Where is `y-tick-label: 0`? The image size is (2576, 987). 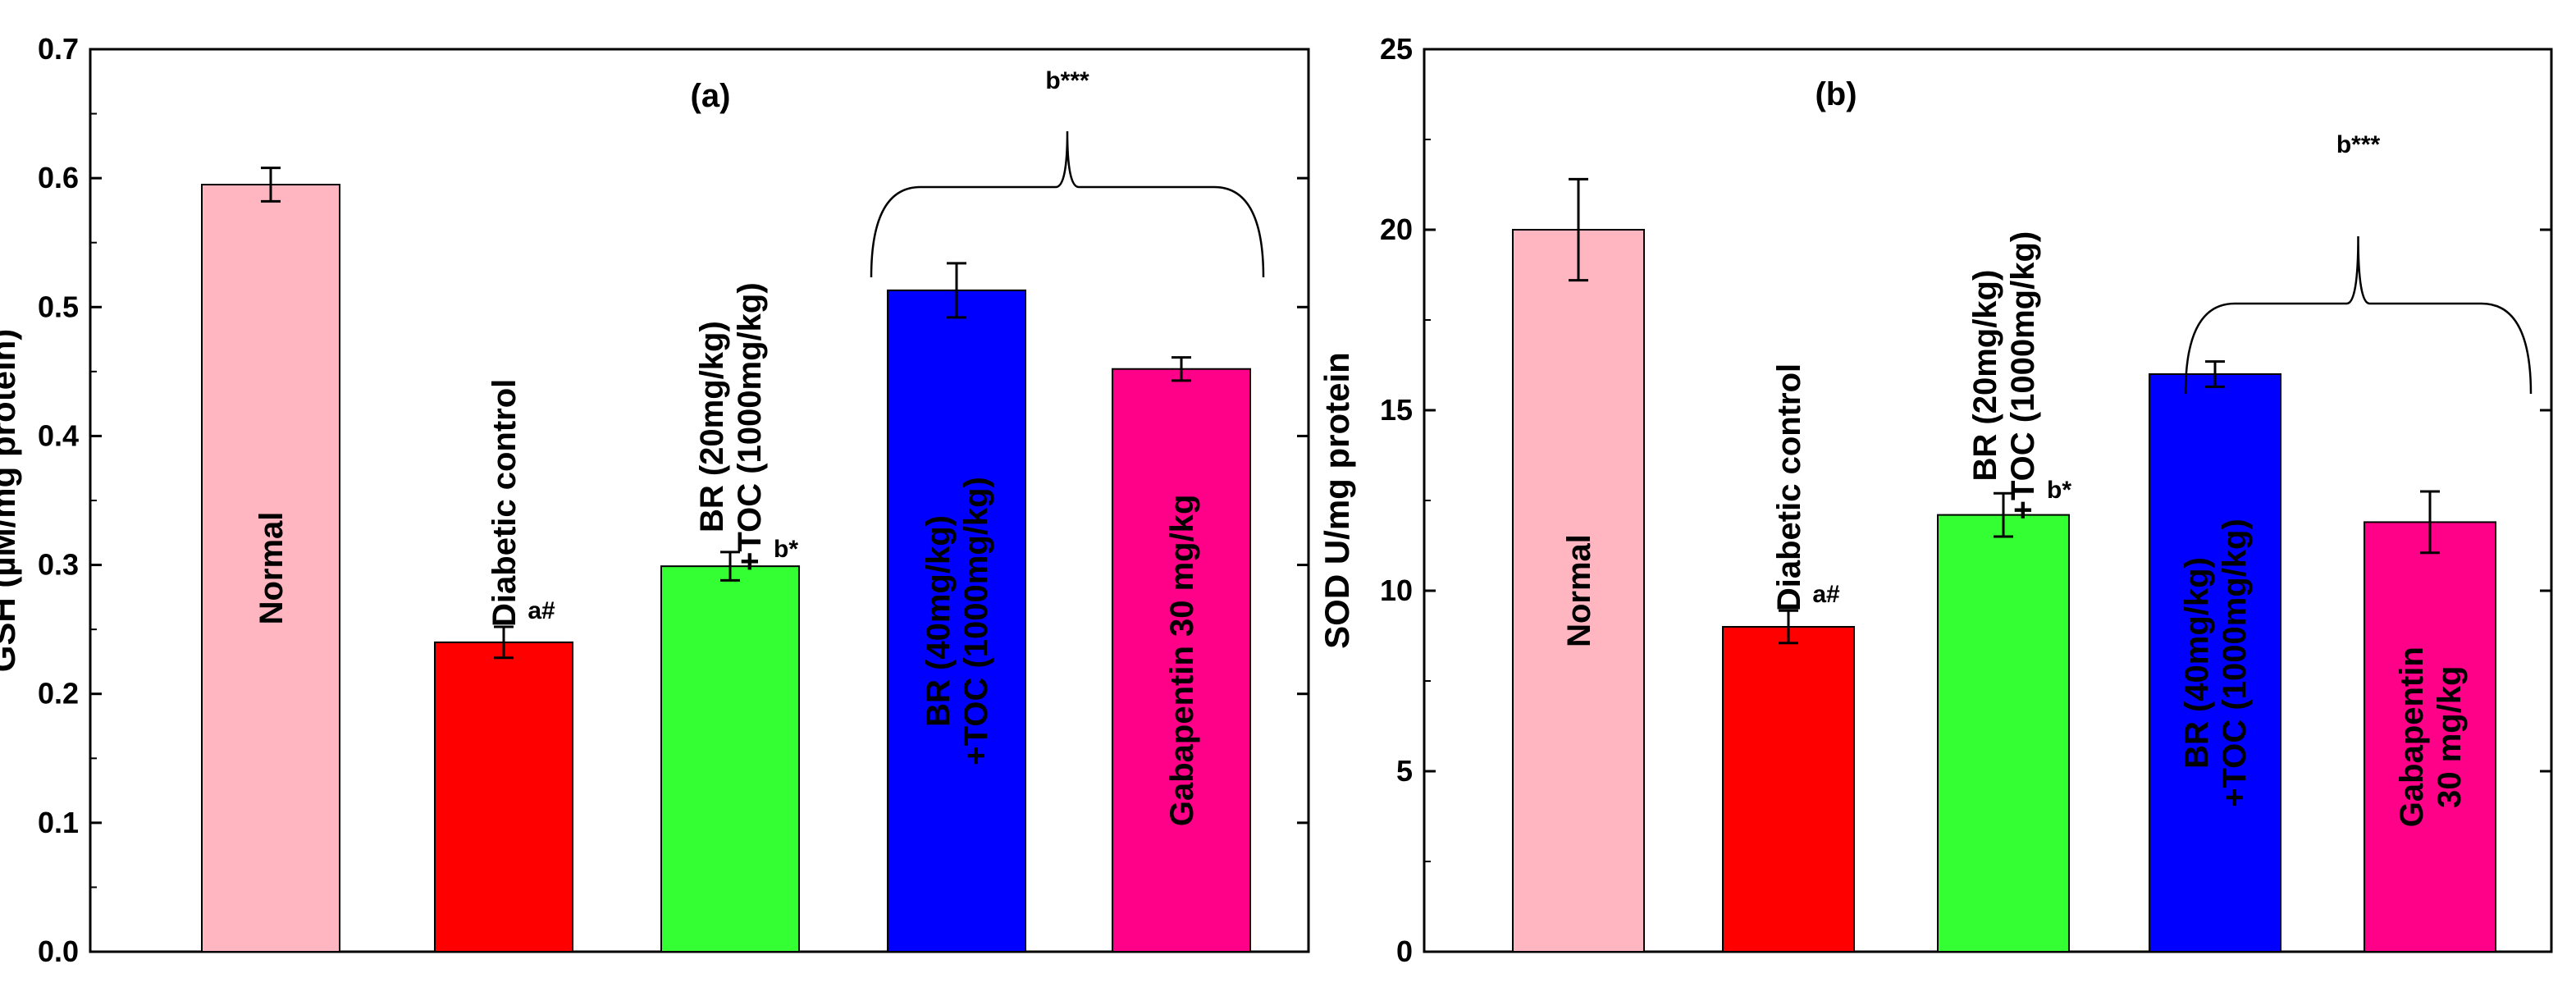 y-tick-label: 0 is located at coordinates (1405, 951).